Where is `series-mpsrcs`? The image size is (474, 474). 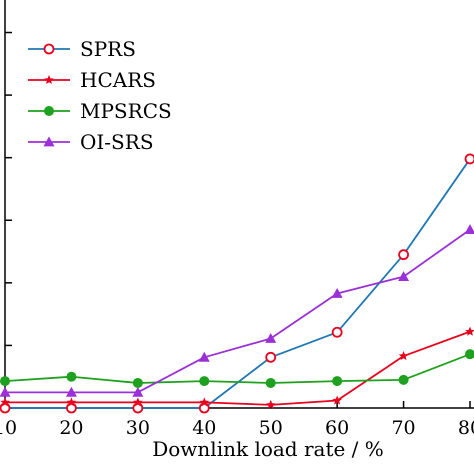 series-mpsrcs is located at coordinates (237, 368).